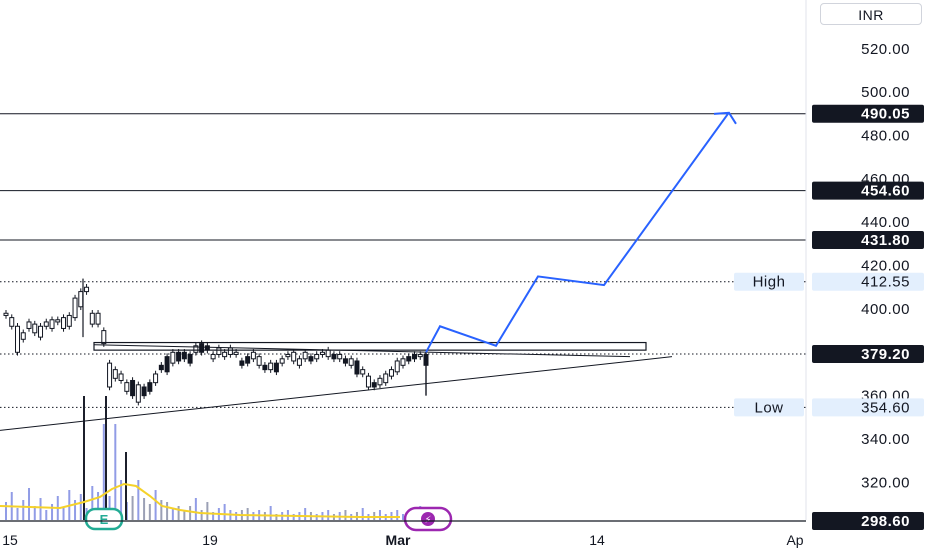 Image resolution: width=932 pixels, height=550 pixels. Describe the element at coordinates (885, 191) in the screenshot. I see `price-badge-value: 454.60` at that location.